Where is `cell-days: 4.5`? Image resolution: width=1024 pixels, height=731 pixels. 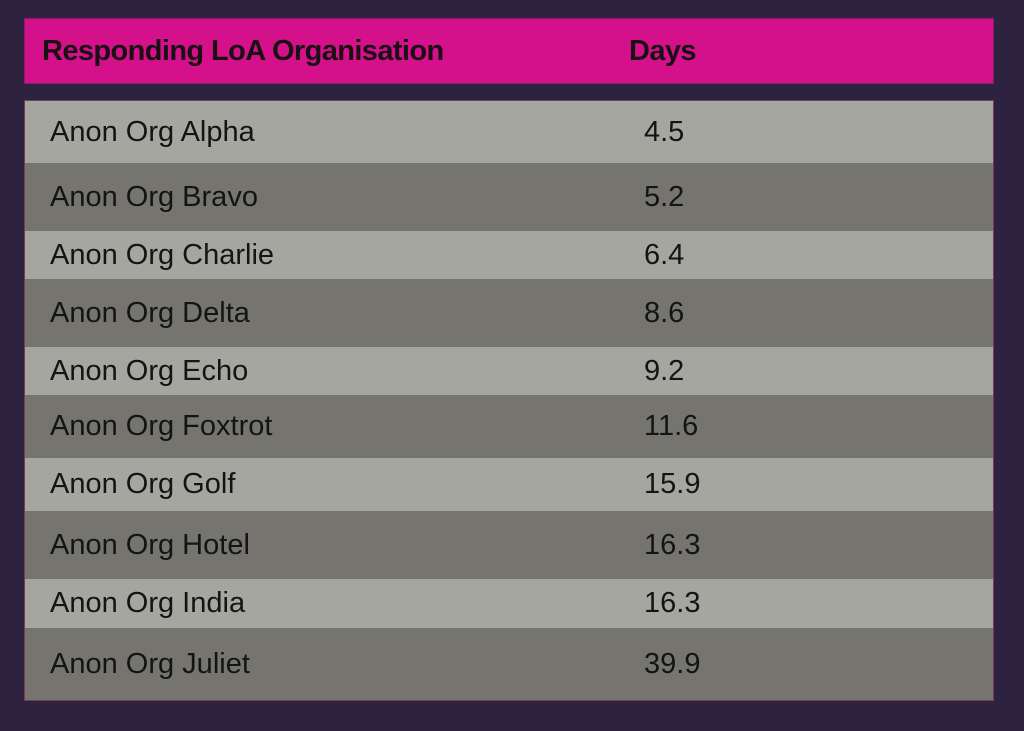
cell-days: 4.5 is located at coordinates (664, 131).